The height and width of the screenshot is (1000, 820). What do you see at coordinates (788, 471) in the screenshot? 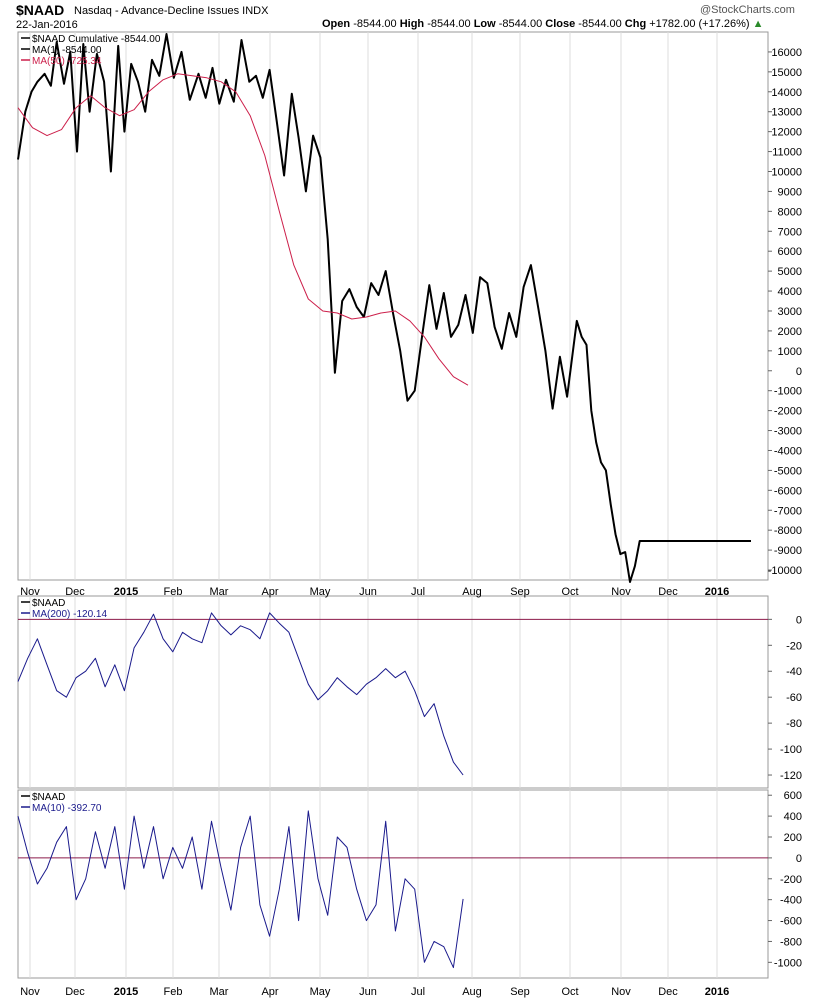
I see `y-tick-label: -5000` at bounding box center [788, 471].